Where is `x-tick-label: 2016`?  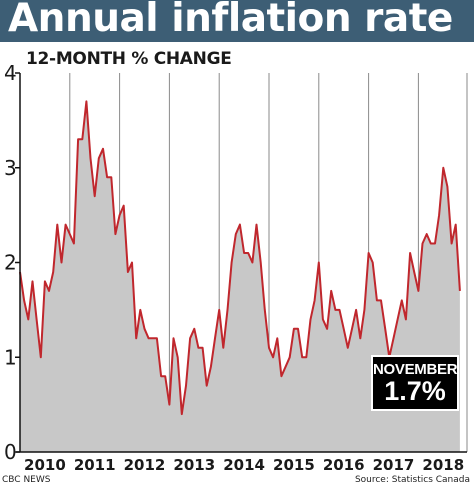 x-tick-label: 2016 is located at coordinates (344, 465).